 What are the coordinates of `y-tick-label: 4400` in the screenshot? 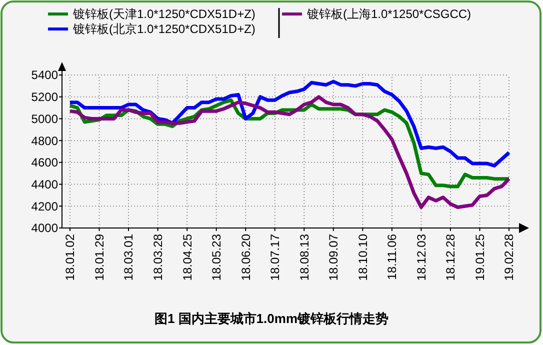 It's located at (44, 184).